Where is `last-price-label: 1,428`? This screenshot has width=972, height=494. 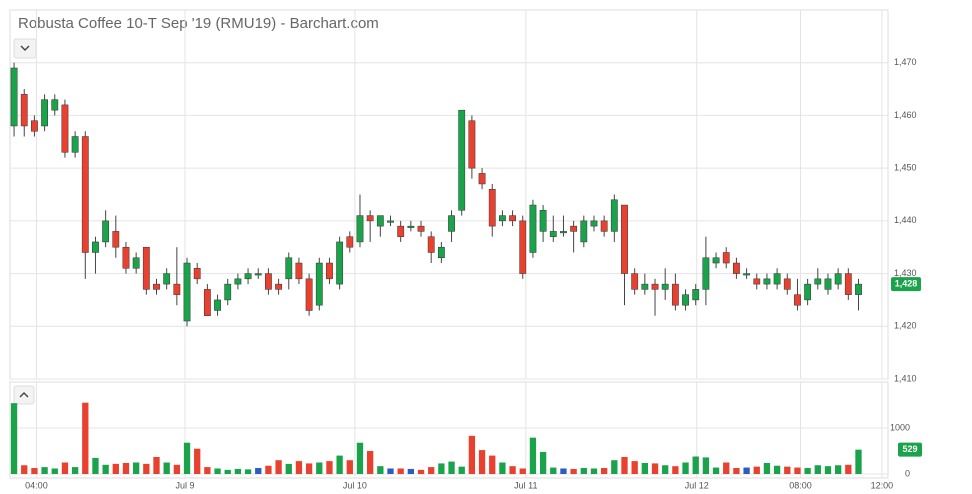 last-price-label: 1,428 is located at coordinates (906, 283).